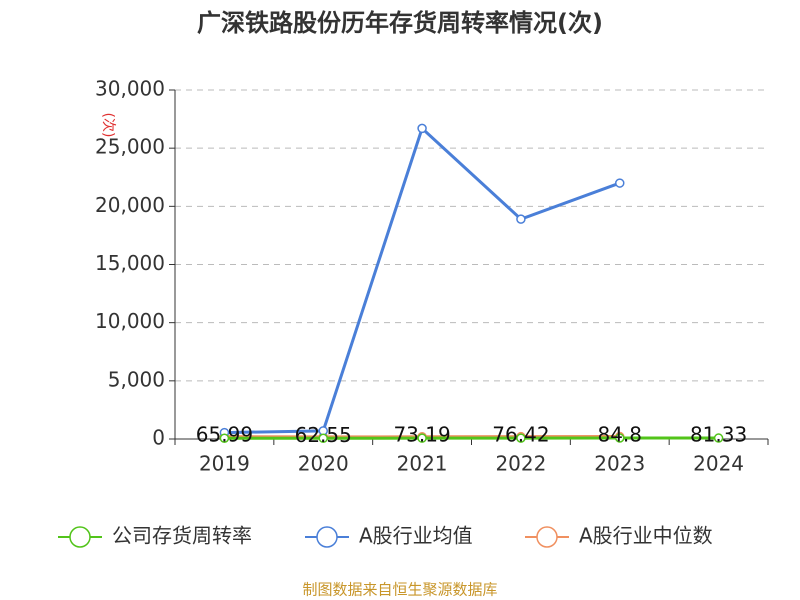  Describe the element at coordinates (422, 464) in the screenshot. I see `x-tick-label: 2021` at that location.